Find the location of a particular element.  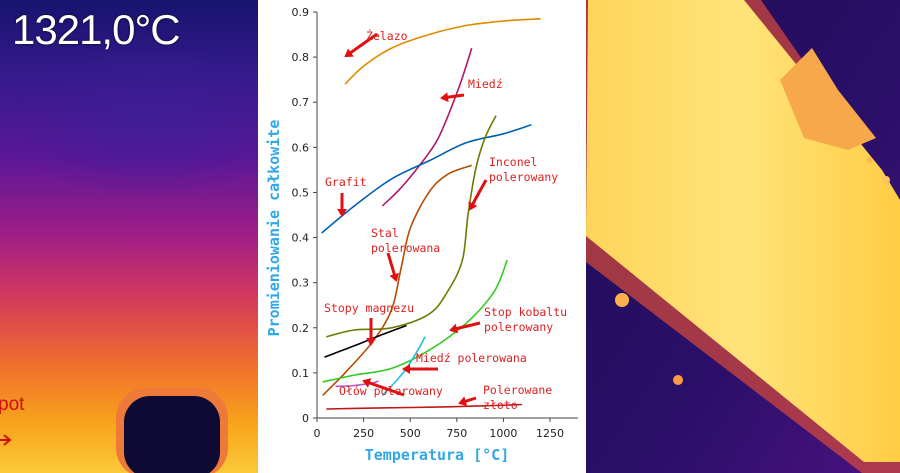

annotation-line: Stop kobaltu is located at coordinates (525, 312).